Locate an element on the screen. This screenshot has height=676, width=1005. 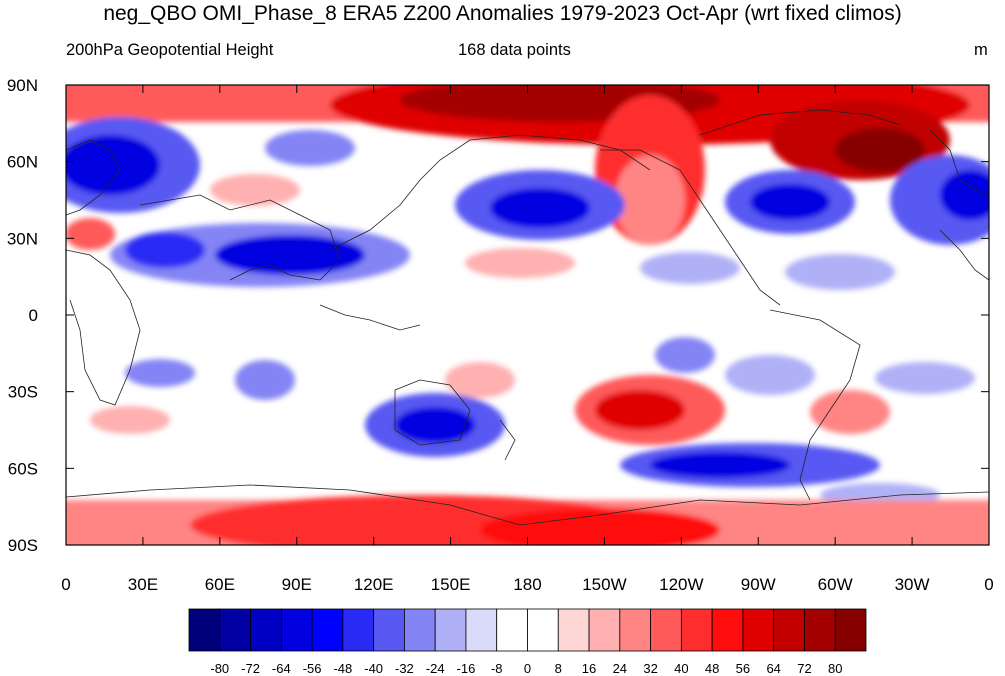
lat-tick-label: 60N is located at coordinates (22, 162).